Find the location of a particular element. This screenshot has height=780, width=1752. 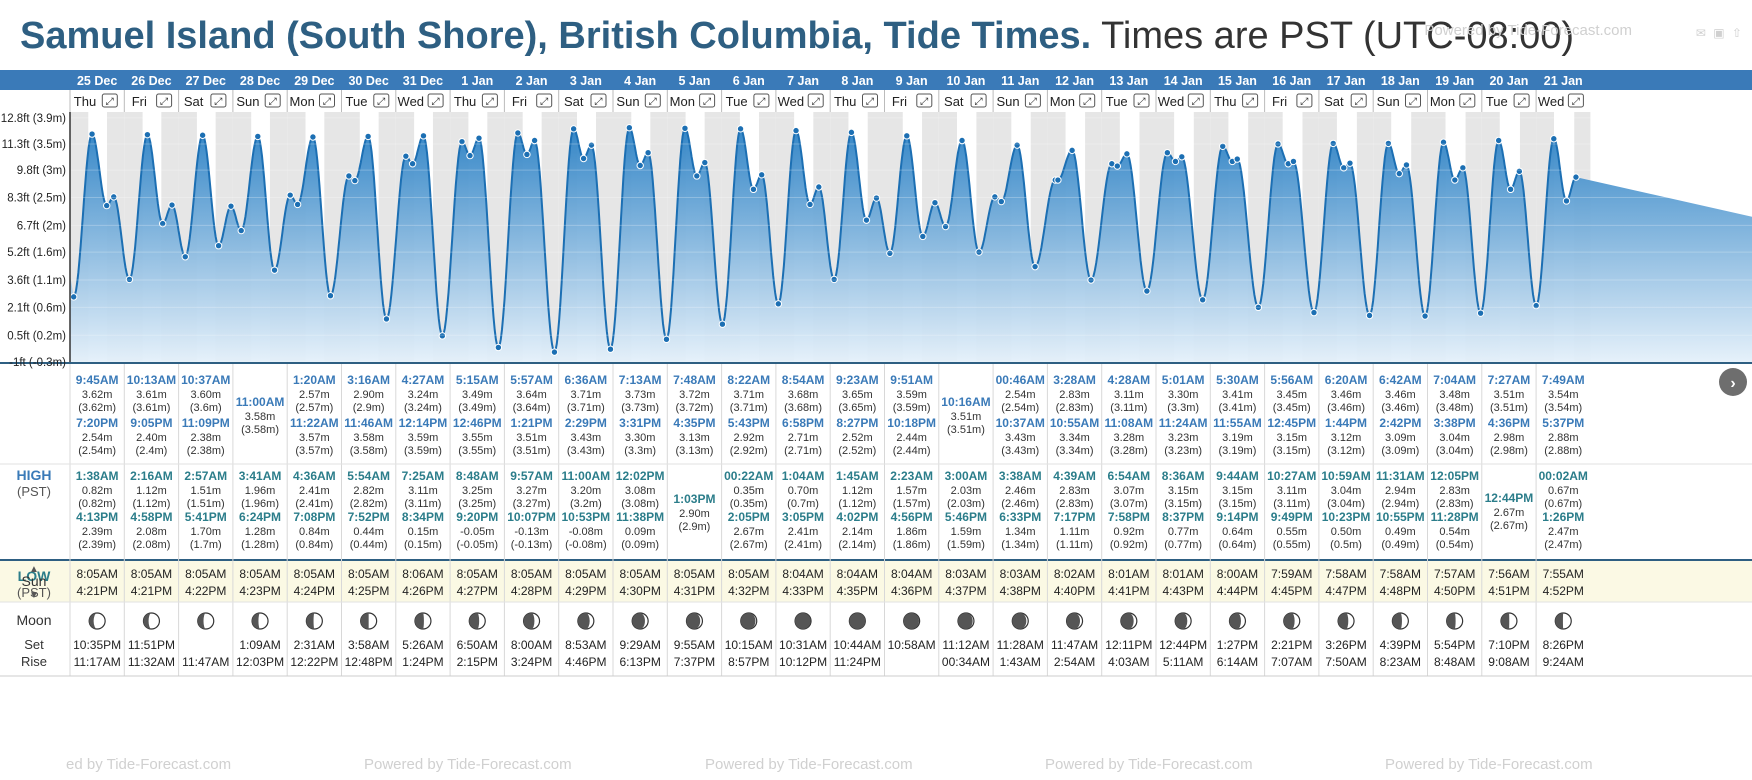

tide-height: 3.19m is located at coordinates (1237, 438).